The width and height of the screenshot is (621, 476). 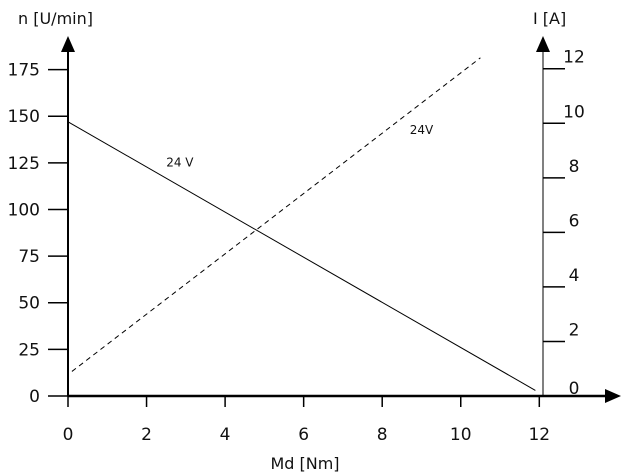 I want to click on left-y-tick-label: 150, so click(x=24, y=117).